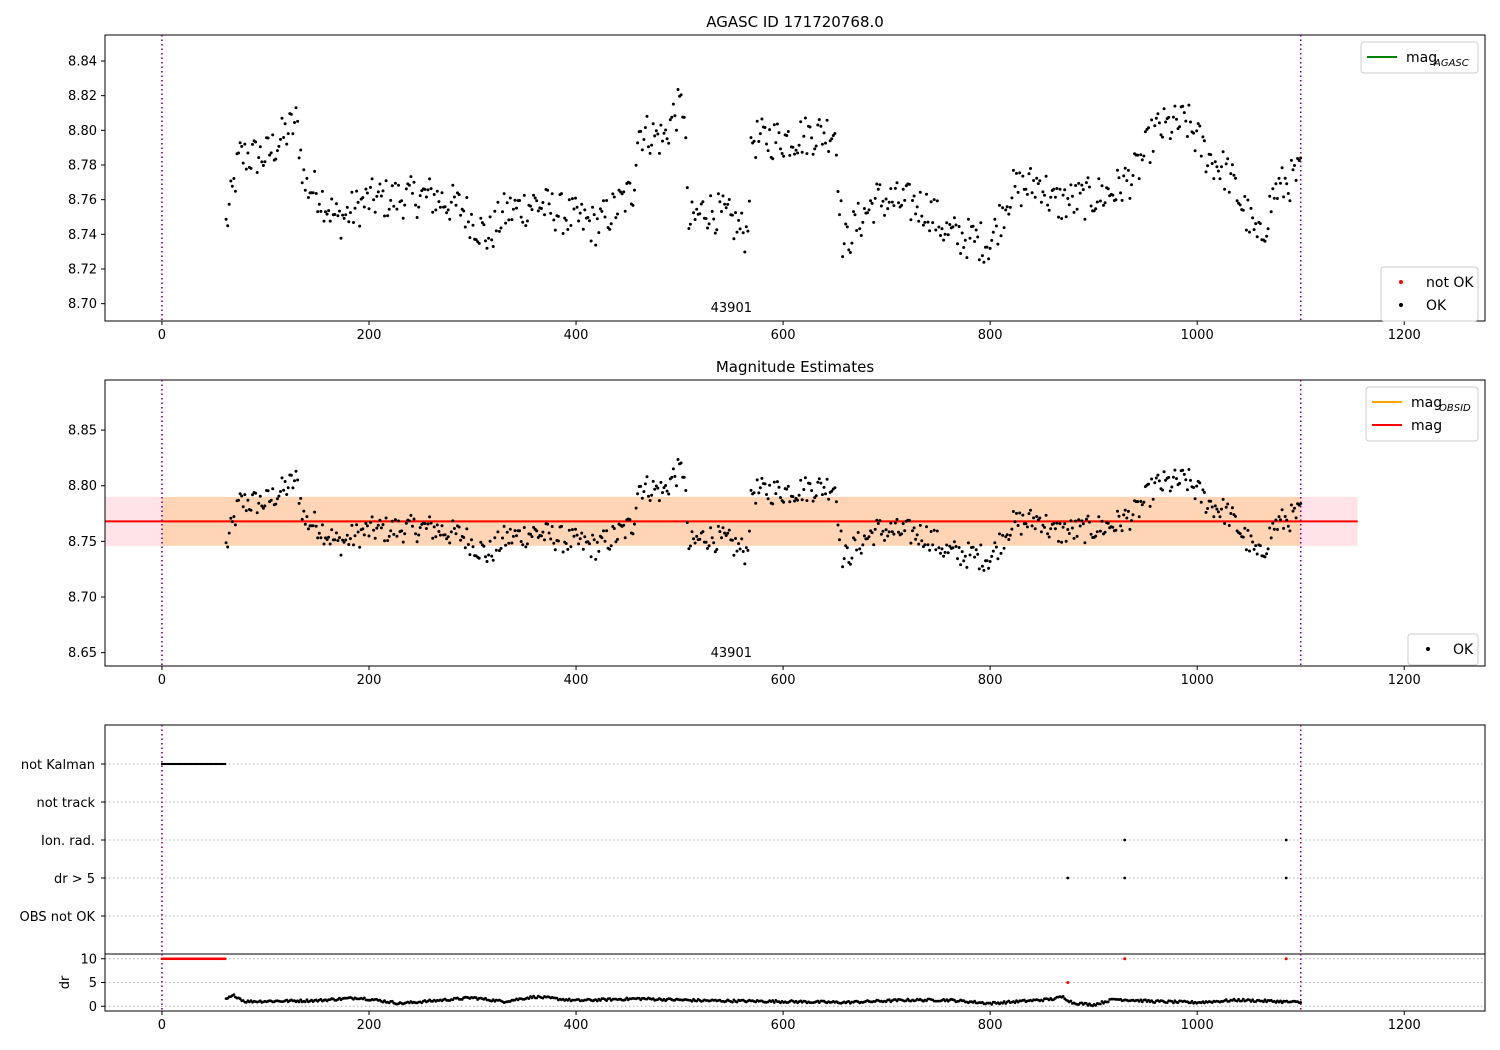 The width and height of the screenshot is (1500, 1050). I want to click on legend-marker-ok, so click(1428, 649).